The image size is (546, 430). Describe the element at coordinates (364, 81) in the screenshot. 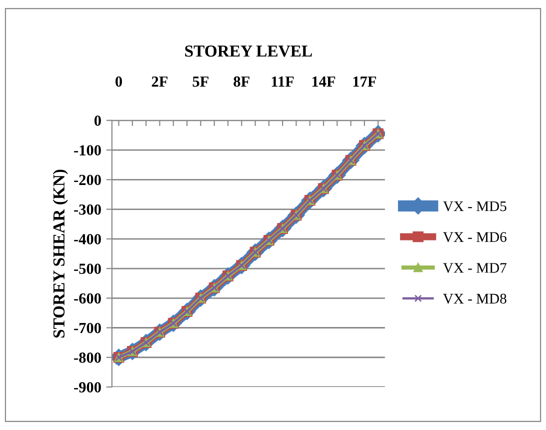

I see `x-tick-label: 17F` at that location.